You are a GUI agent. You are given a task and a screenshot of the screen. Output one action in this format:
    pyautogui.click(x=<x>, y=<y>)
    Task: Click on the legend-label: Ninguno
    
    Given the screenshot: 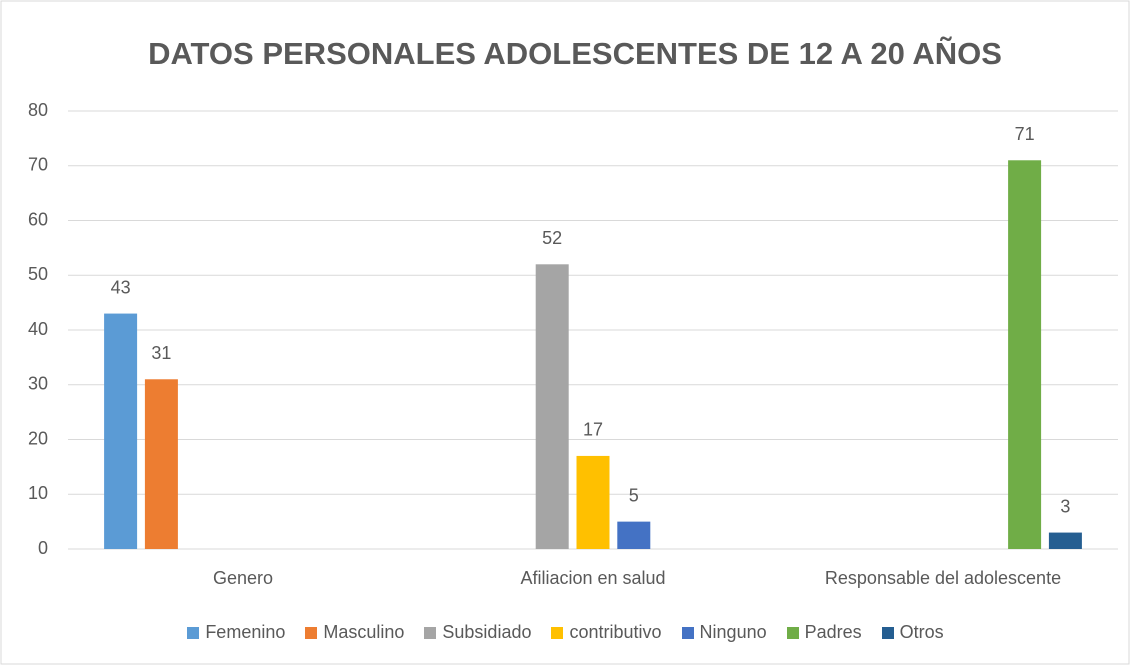 What is the action you would take?
    pyautogui.click(x=733, y=632)
    